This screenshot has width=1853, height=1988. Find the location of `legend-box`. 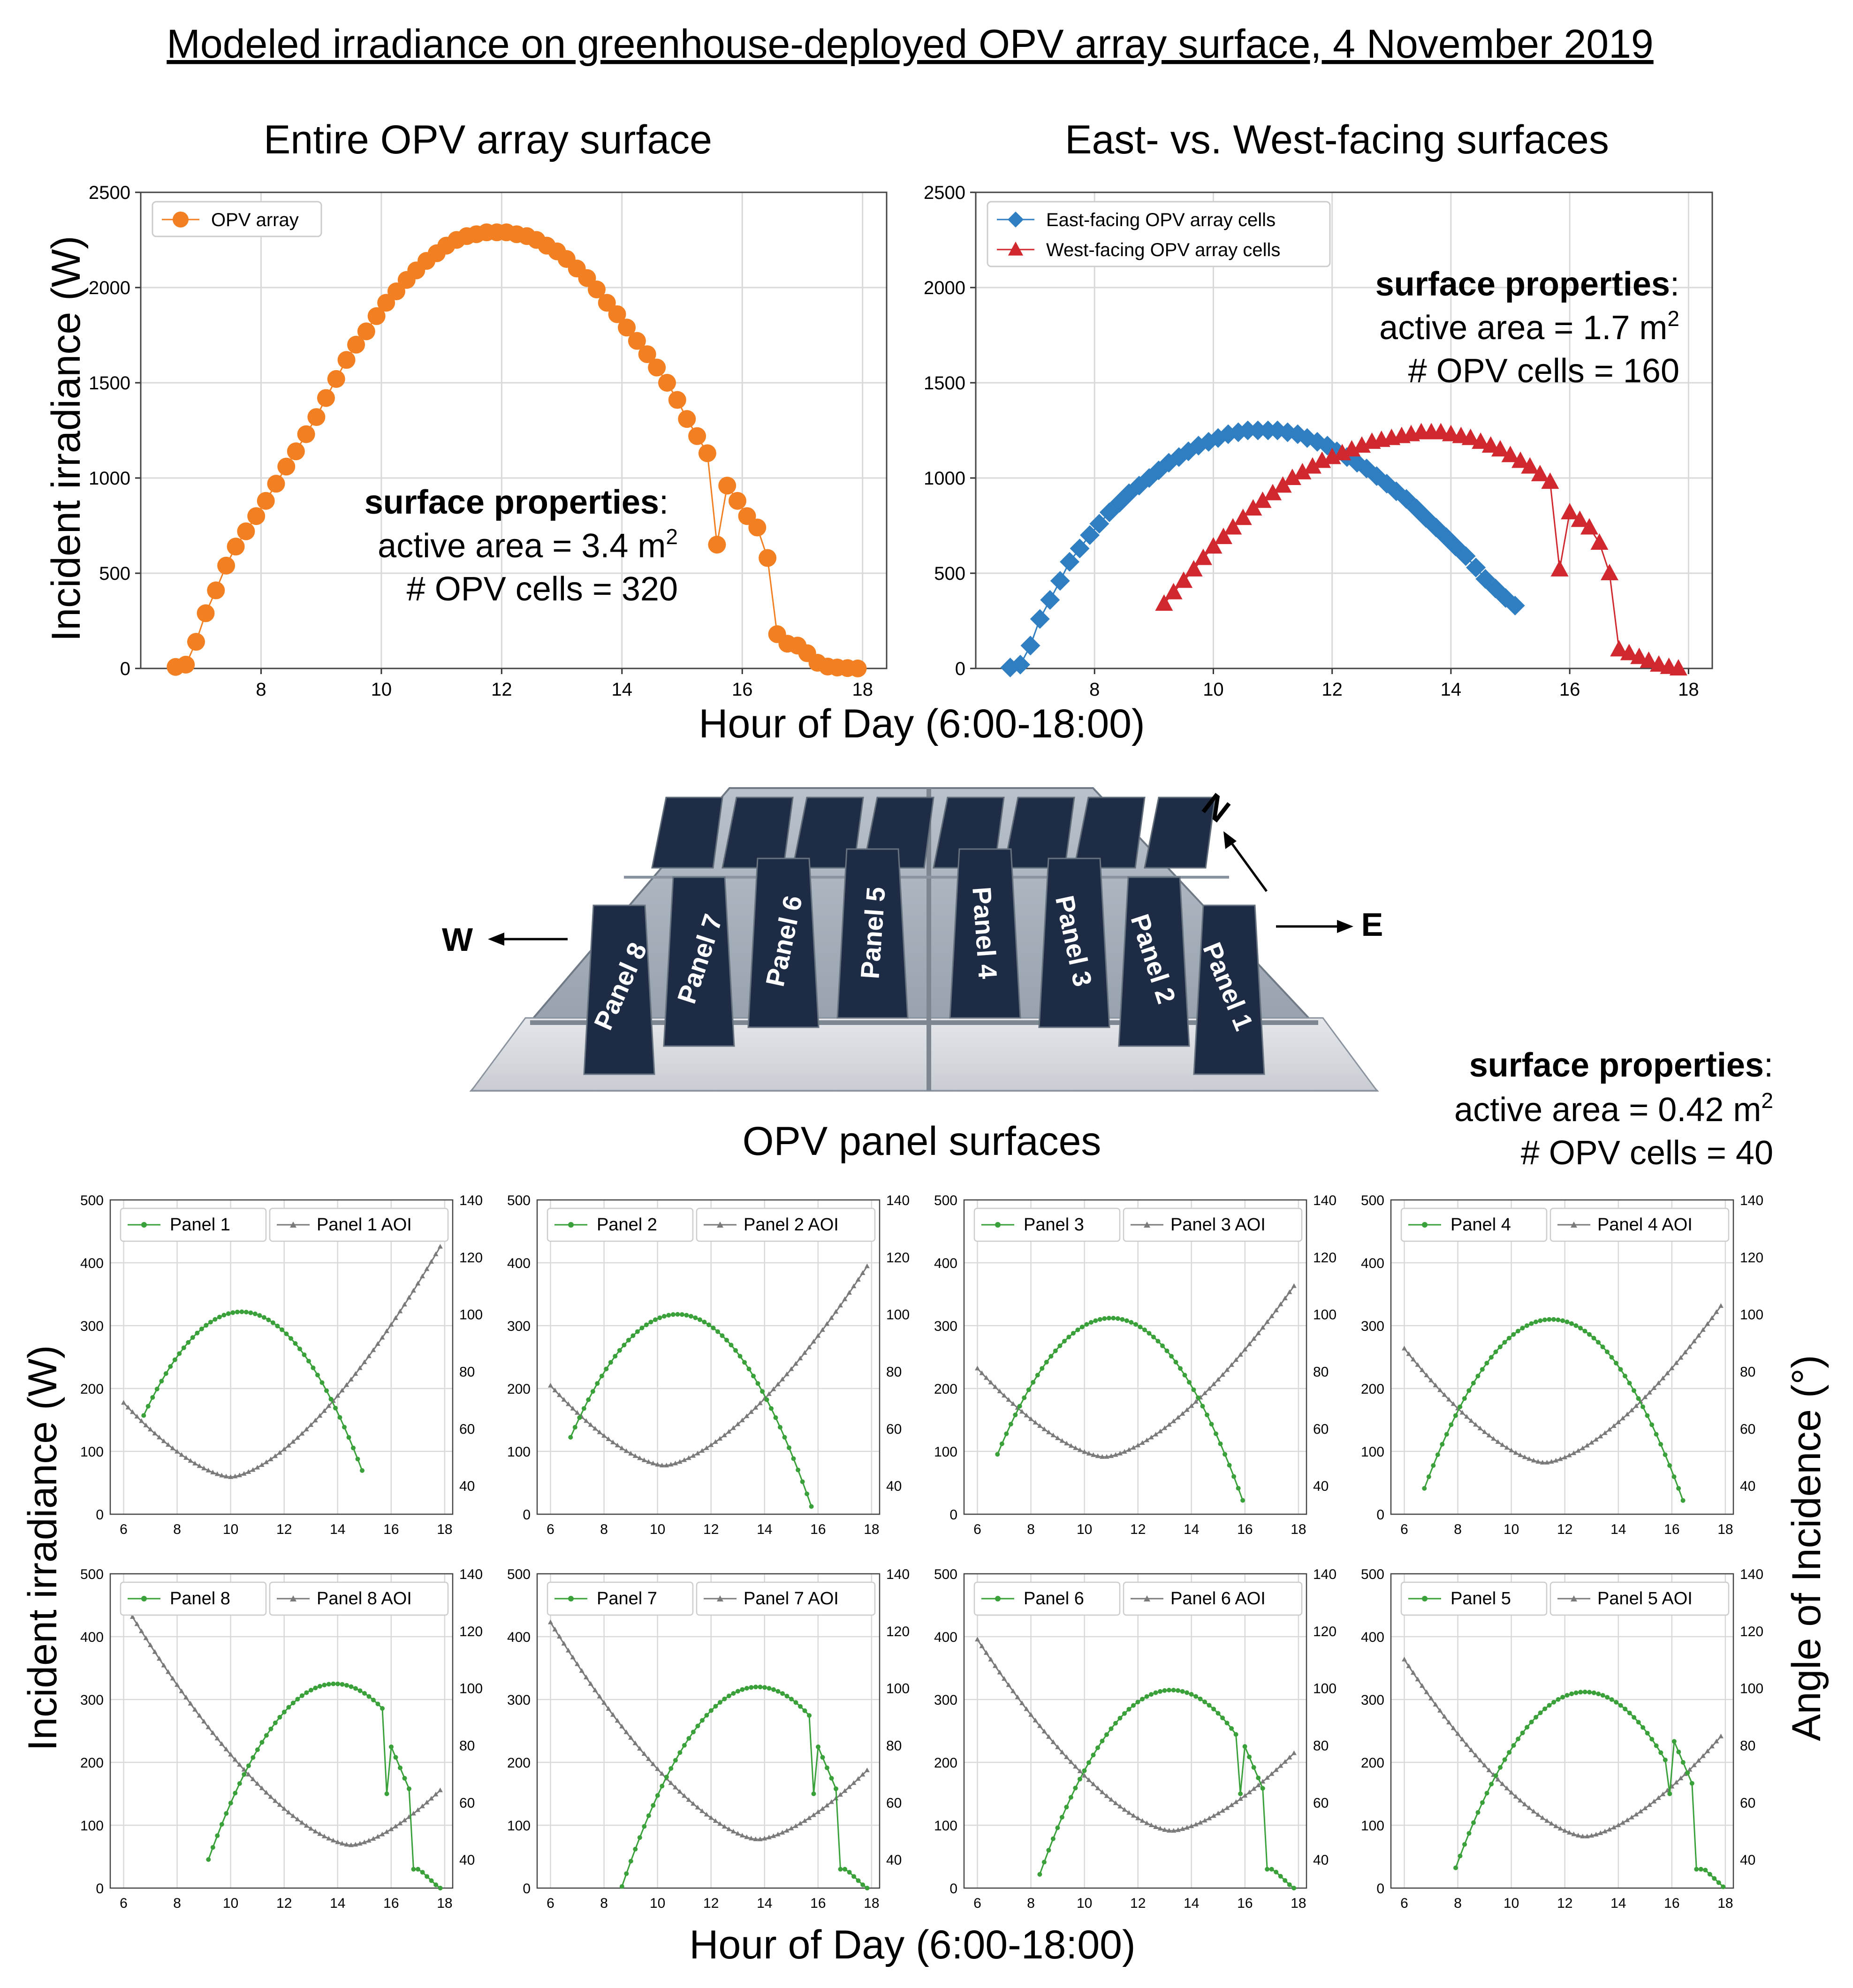

legend-box is located at coordinates (359, 1224).